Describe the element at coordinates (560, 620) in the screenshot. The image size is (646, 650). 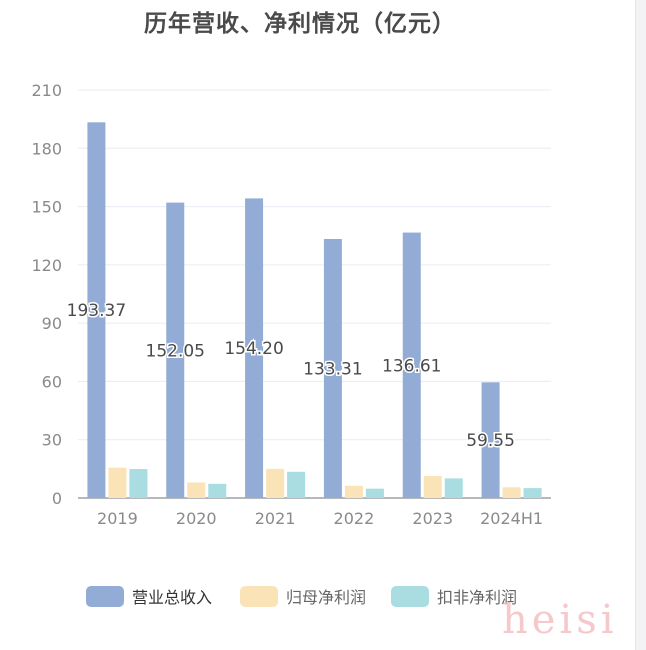
I see `watermark: heisi` at that location.